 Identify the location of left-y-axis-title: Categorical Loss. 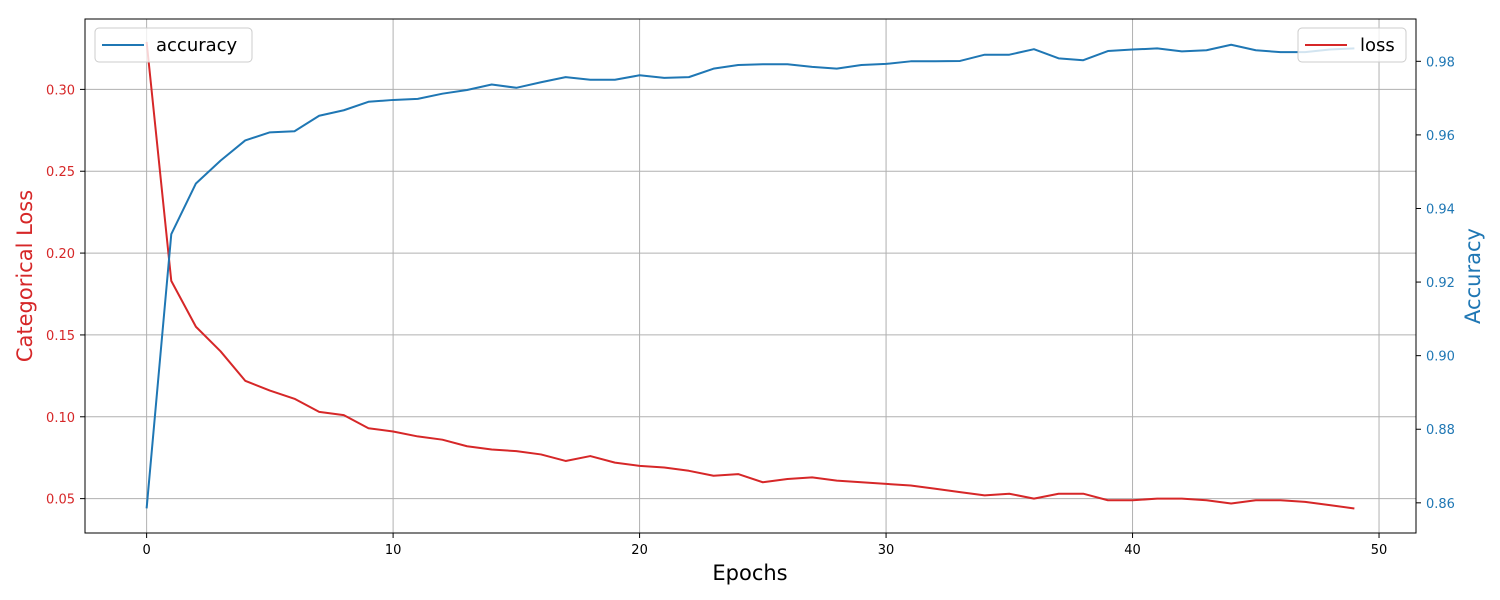
(25, 276).